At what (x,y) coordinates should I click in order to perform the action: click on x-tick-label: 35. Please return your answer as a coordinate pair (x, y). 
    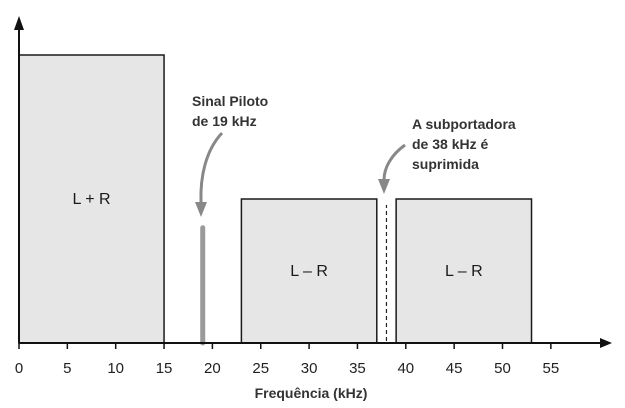
    Looking at the image, I should click on (357, 368).